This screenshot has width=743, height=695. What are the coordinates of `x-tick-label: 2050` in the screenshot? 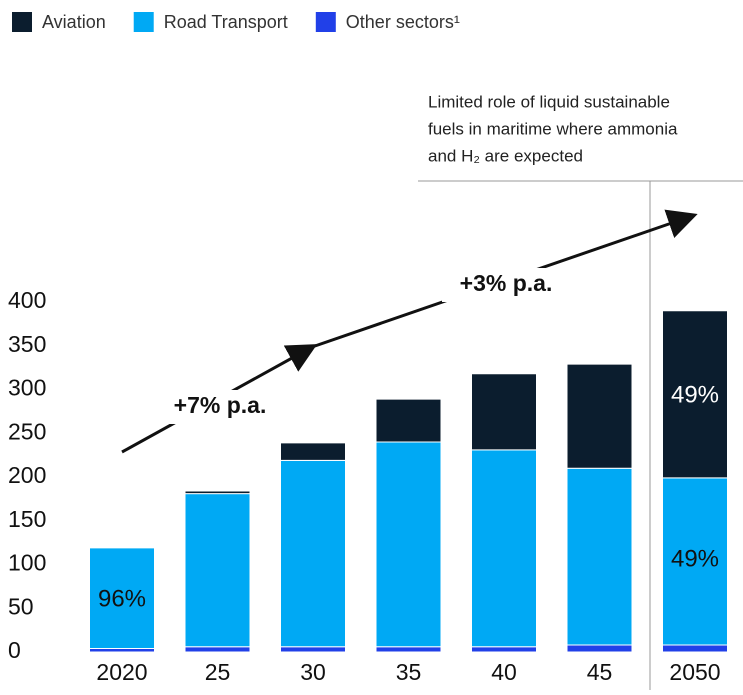 It's located at (694, 672).